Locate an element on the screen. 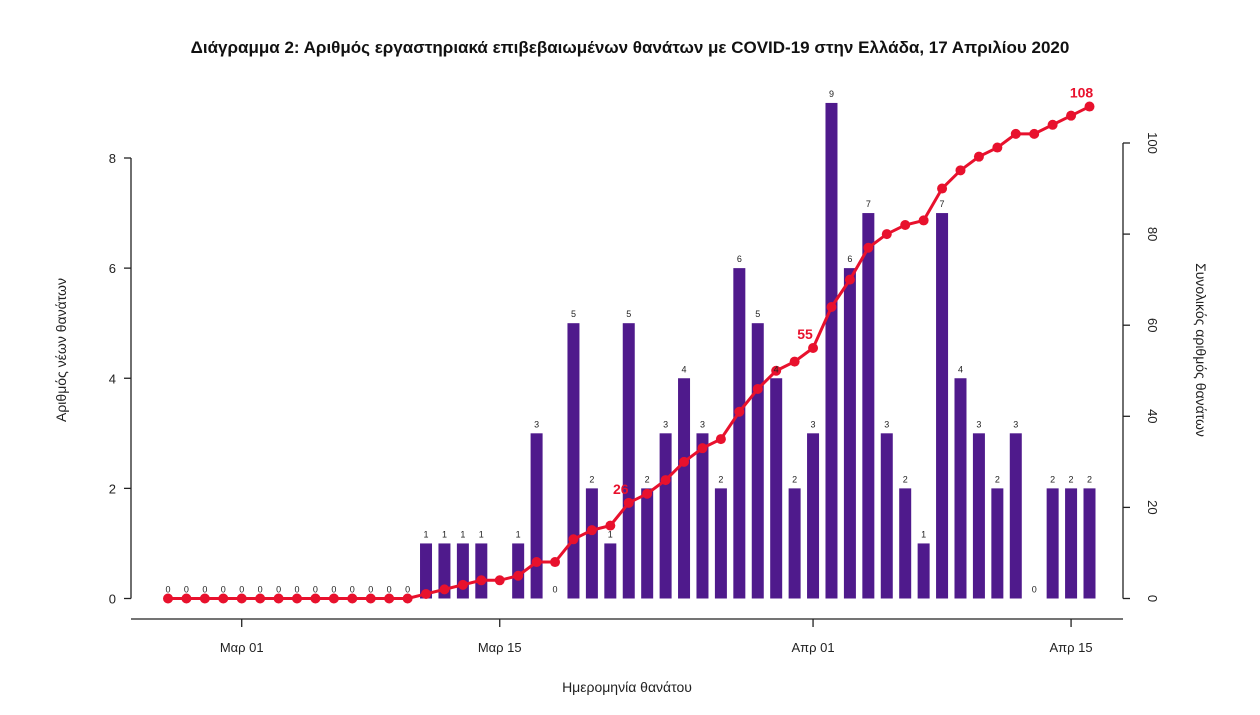  cumulative-value-label: 26 is located at coordinates (621, 489).